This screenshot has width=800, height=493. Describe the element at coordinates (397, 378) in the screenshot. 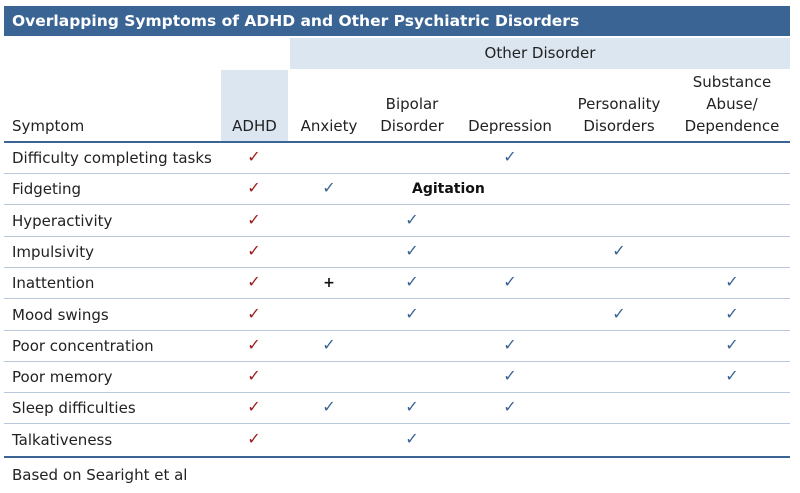

I see `table-row: Poor memory ✓ ✓ ✓` at that location.